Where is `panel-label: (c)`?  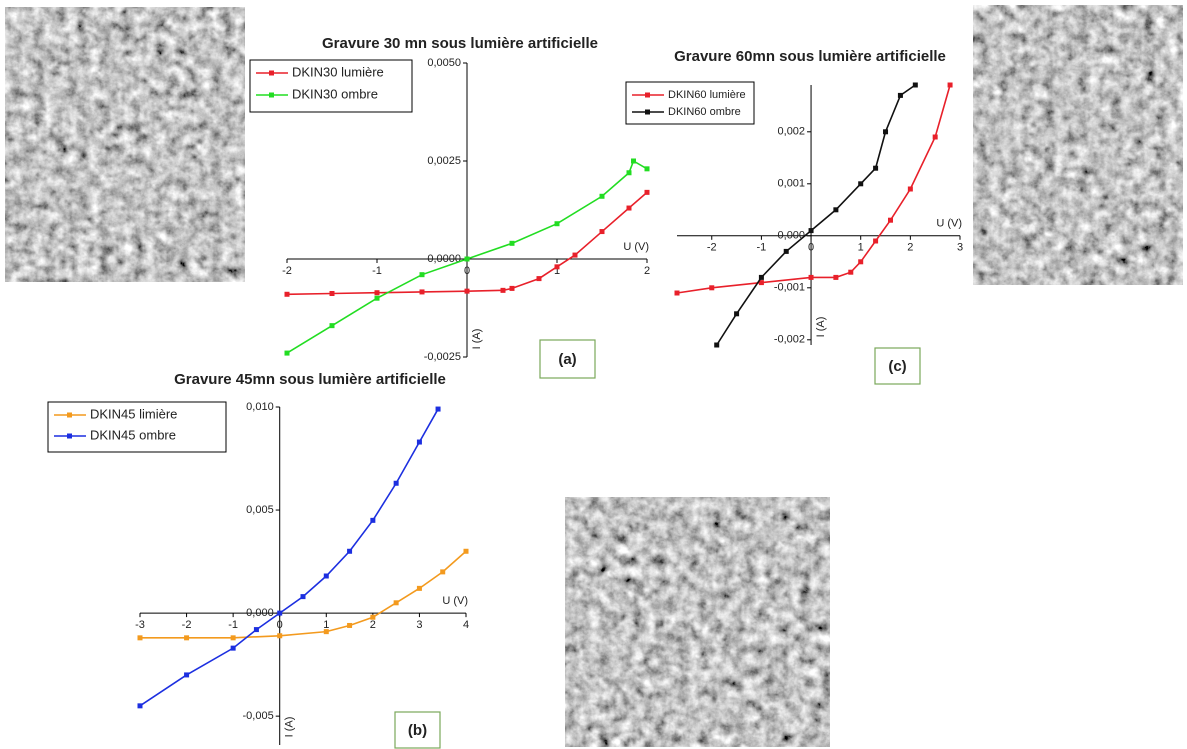 panel-label: (c) is located at coordinates (897, 366).